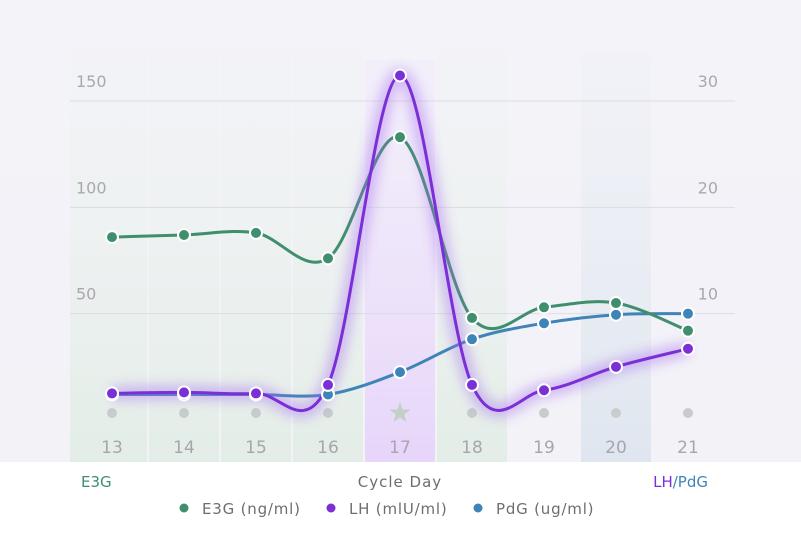 The image size is (801, 533). What do you see at coordinates (400, 412) in the screenshot?
I see `star-icon` at bounding box center [400, 412].